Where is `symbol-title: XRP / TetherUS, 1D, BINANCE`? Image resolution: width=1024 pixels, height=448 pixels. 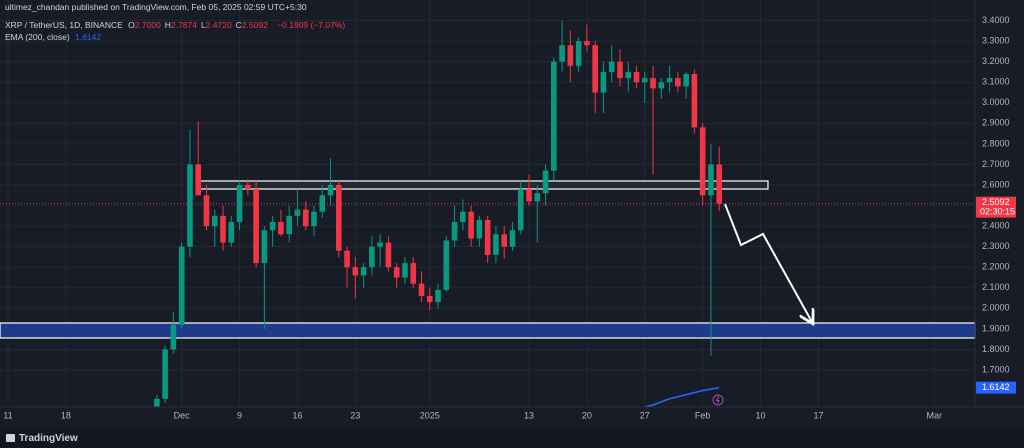 symbol-title: XRP / TetherUS, 1D, BINANCE is located at coordinates (64, 25).